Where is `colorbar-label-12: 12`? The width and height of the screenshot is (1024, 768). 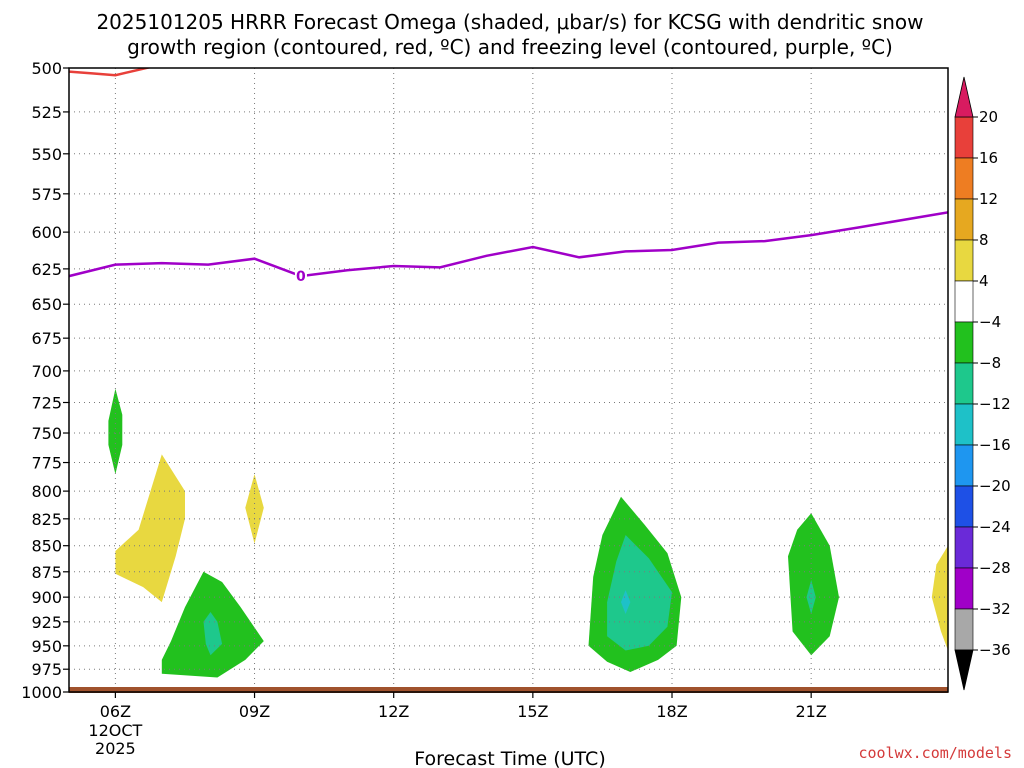 colorbar-label-12: 12 is located at coordinates (988, 199).